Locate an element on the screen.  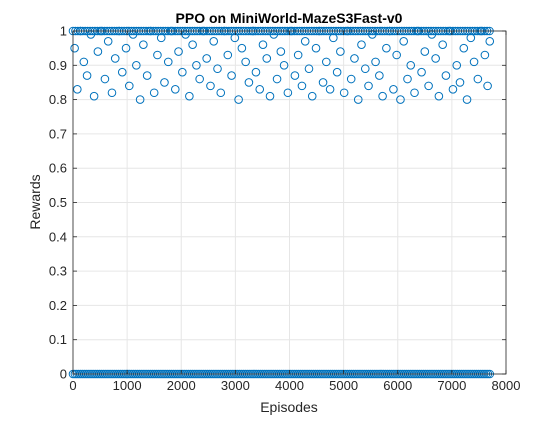
x-tick-label: 6000 is located at coordinates (397, 385).